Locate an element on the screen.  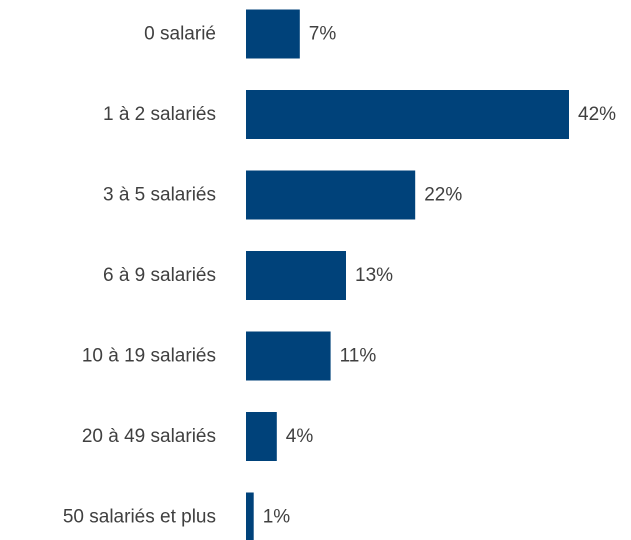
value-label: 22% is located at coordinates (443, 195).